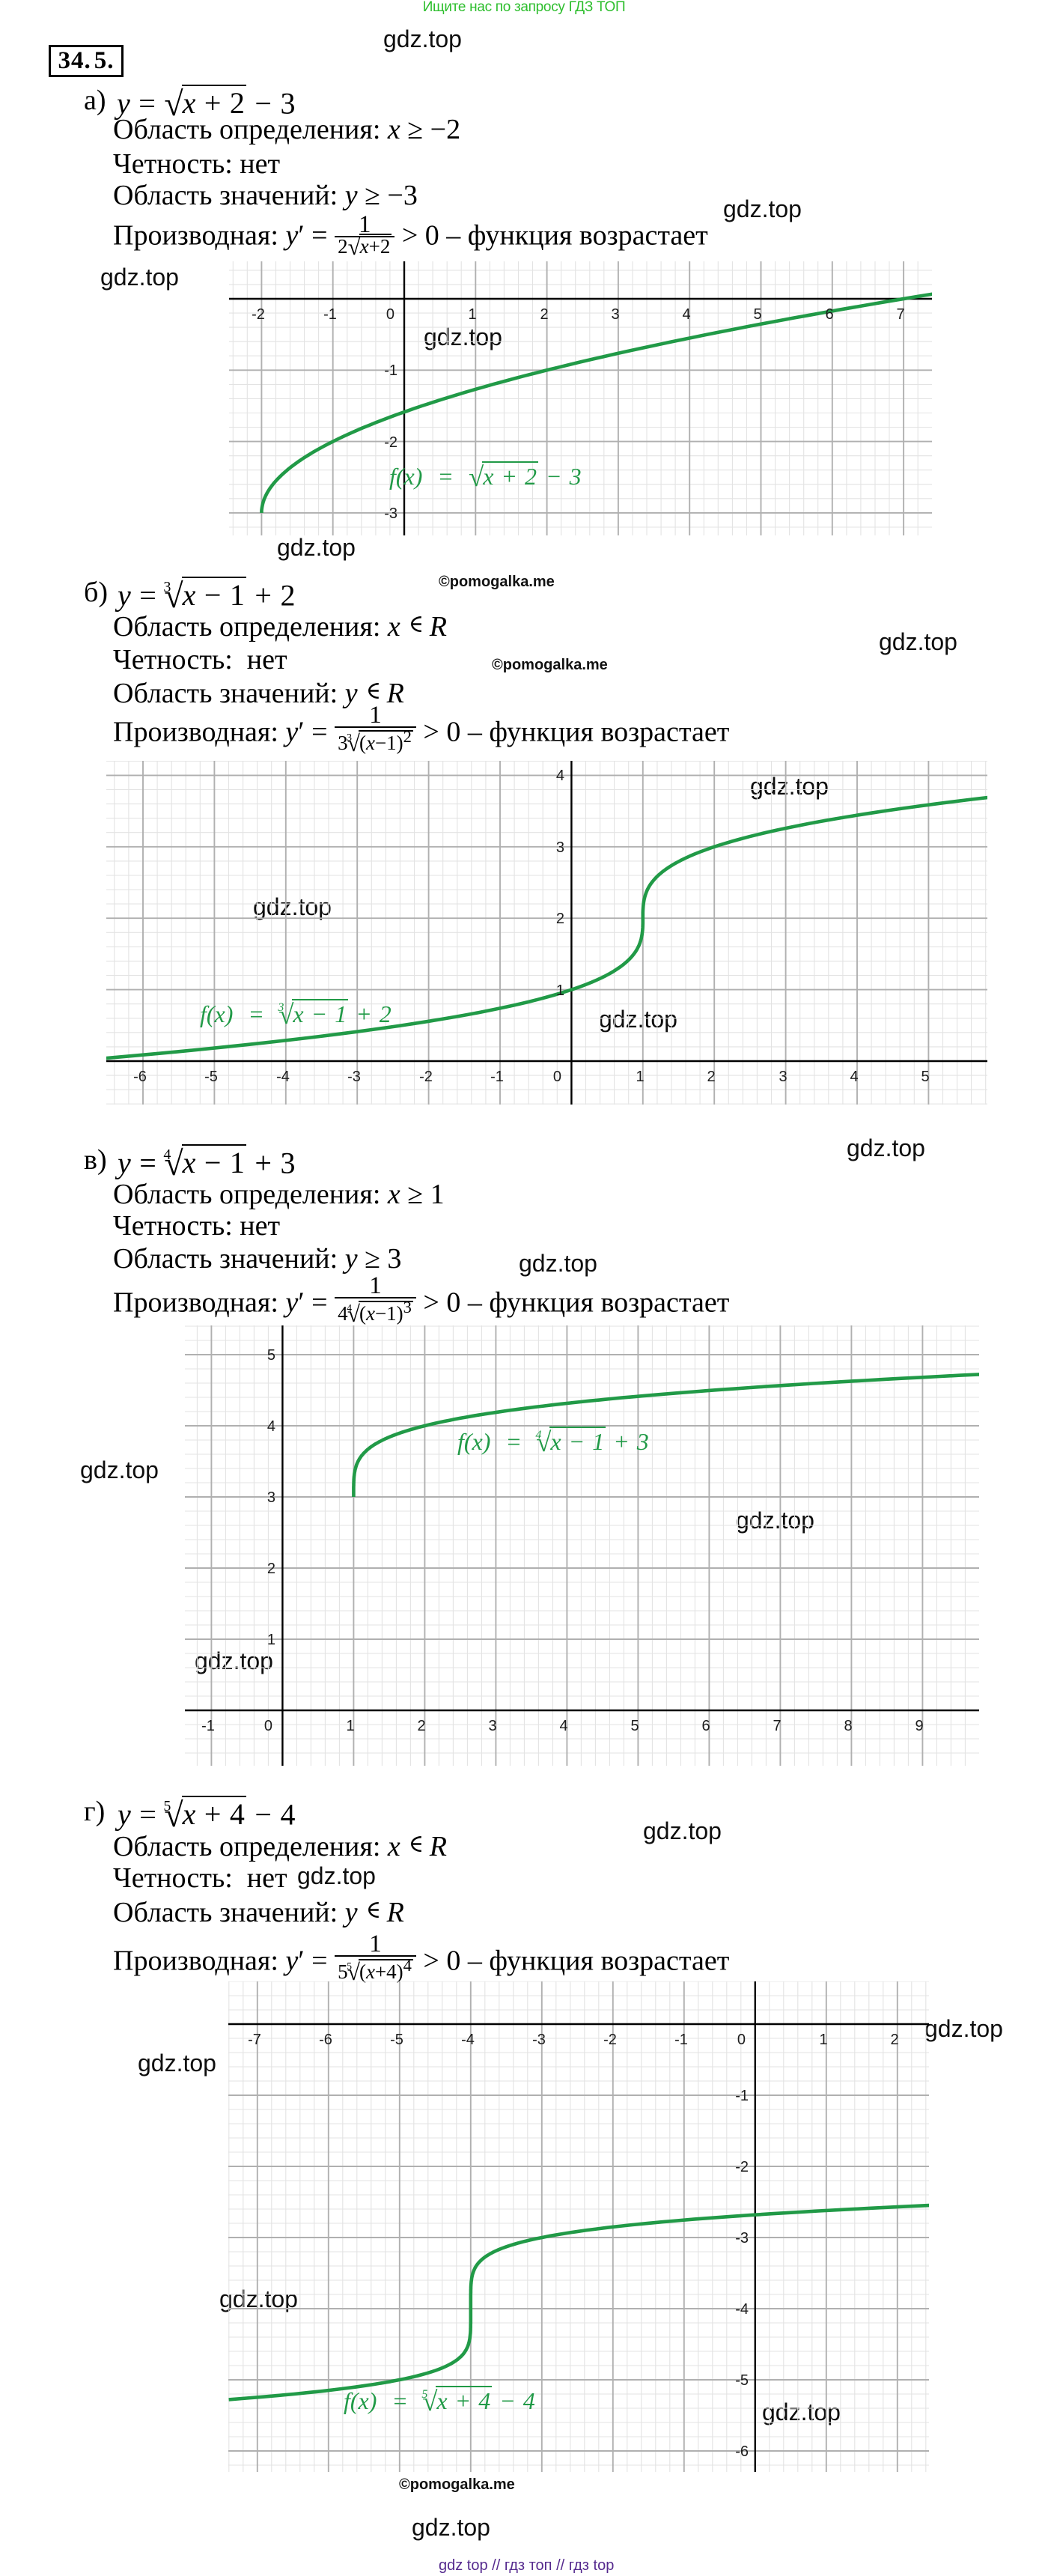  What do you see at coordinates (254, 2040) in the screenshot?
I see `svg-text: -7` at bounding box center [254, 2040].